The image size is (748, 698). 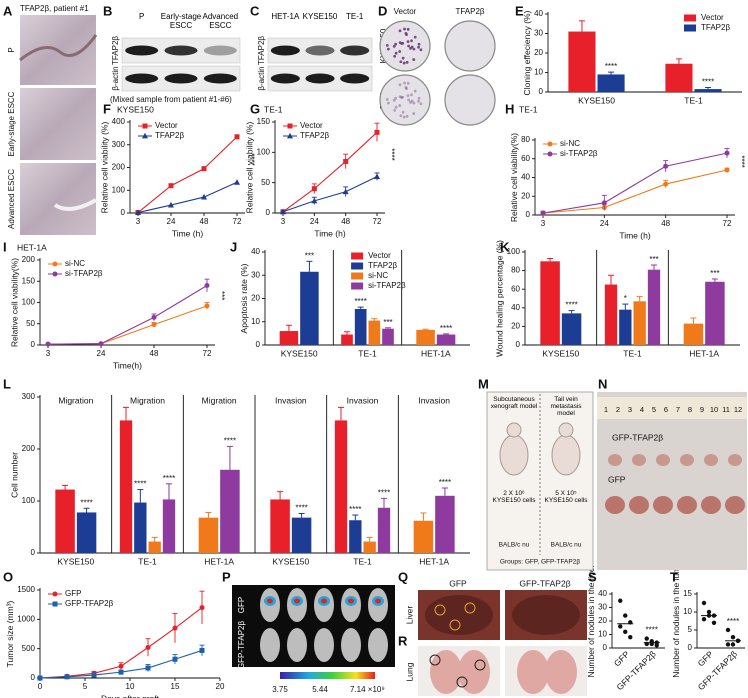 I want to click on panel-letter: G, so click(x=255, y=108).